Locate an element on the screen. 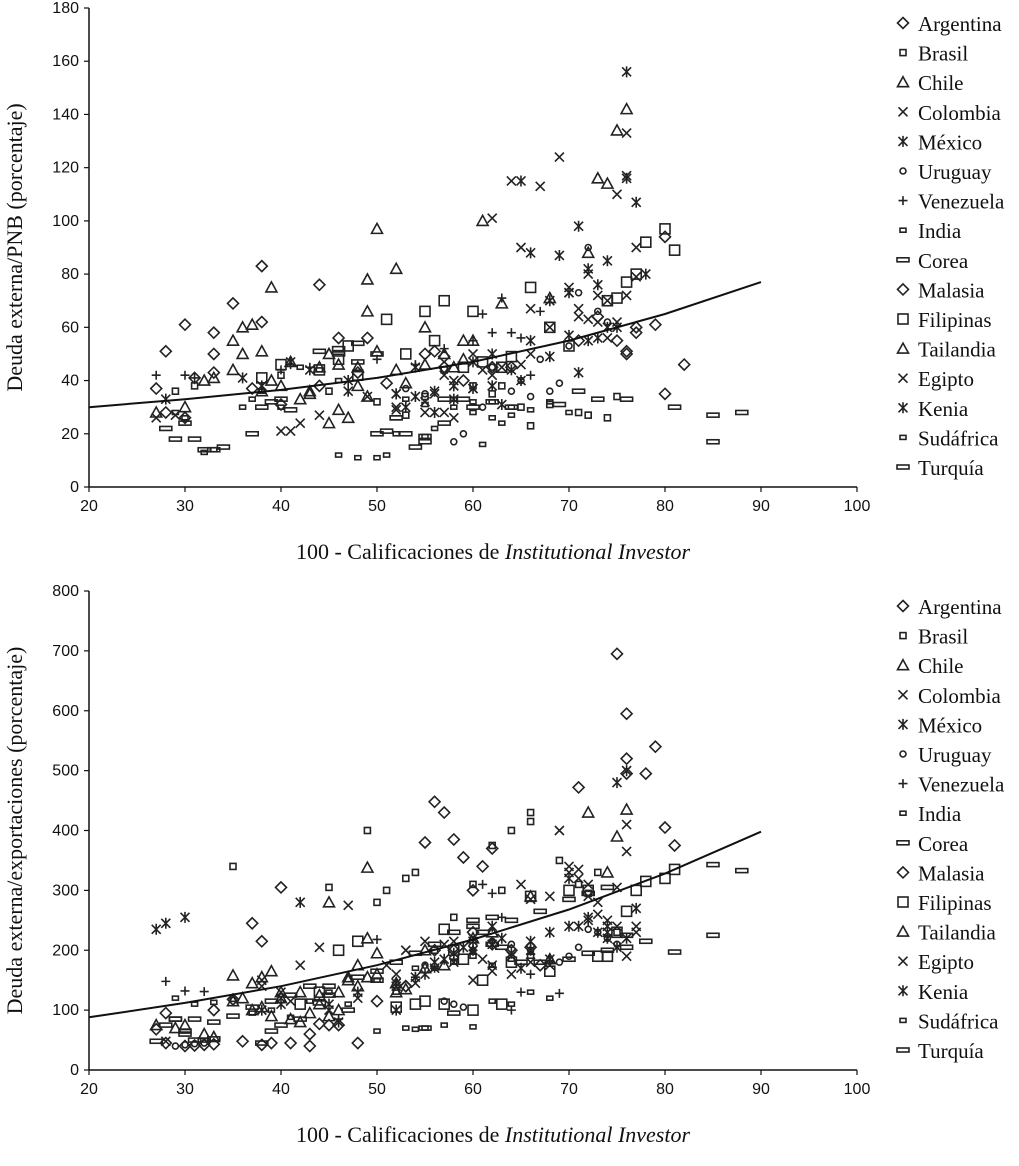 The image size is (1019, 1166). legend-marker-corea is located at coordinates (903, 259).